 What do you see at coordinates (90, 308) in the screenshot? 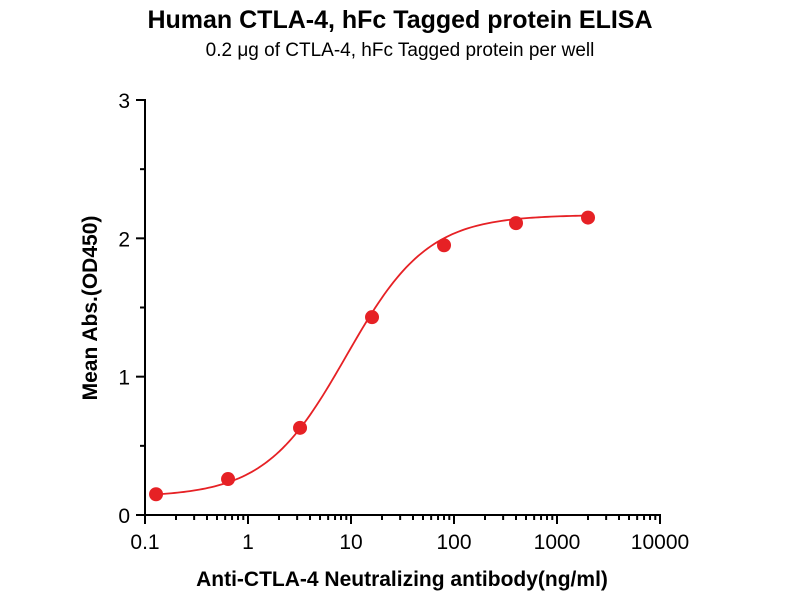
I see `y-axis-label: Mean Abs.(OD450)` at bounding box center [90, 308].